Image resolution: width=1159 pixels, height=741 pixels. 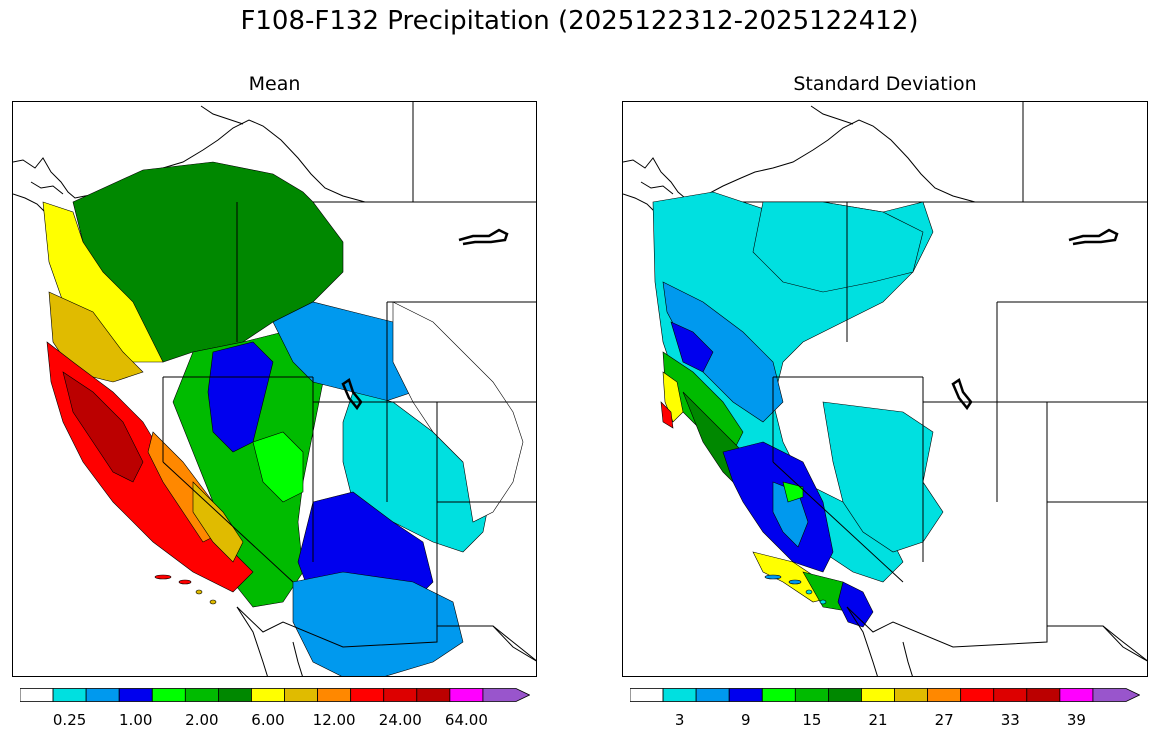 I want to click on stddev-colorbar, so click(x=885, y=695).